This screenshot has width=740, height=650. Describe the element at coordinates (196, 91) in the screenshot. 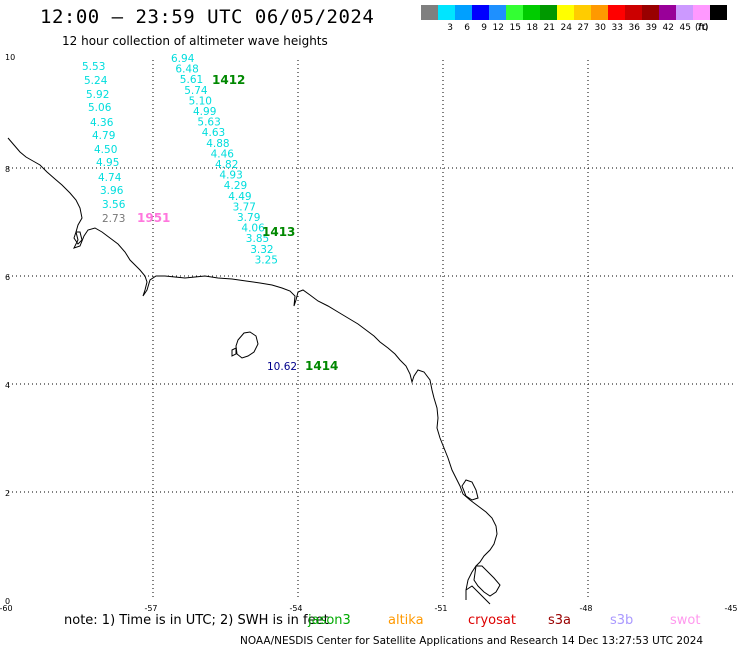

I see `track-value: 5.74` at that location.